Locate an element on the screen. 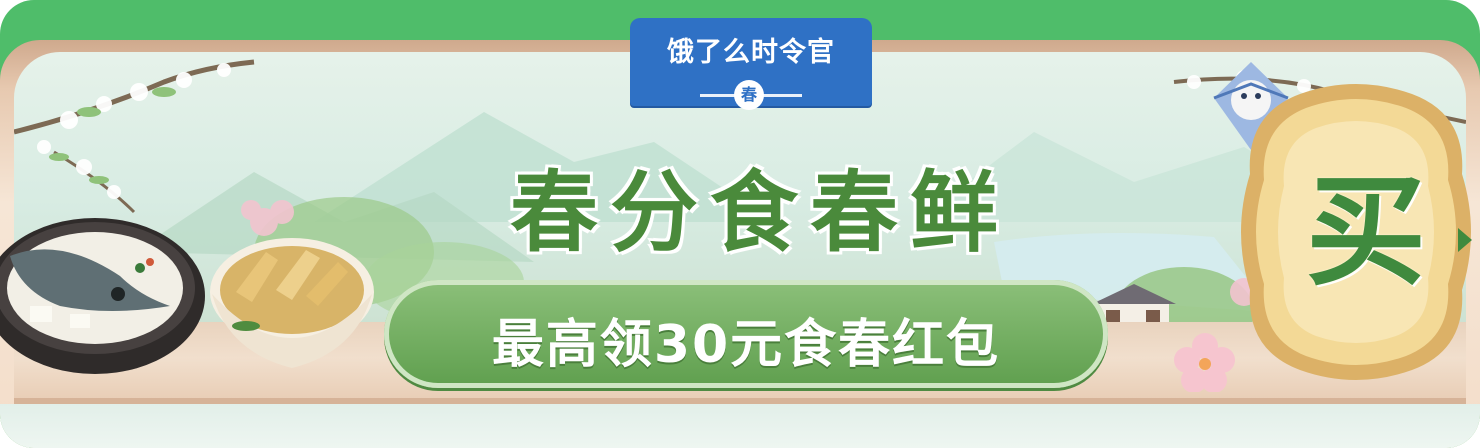 This screenshot has height=448, width=1480. headline: 春分食春鲜 is located at coordinates (759, 212).